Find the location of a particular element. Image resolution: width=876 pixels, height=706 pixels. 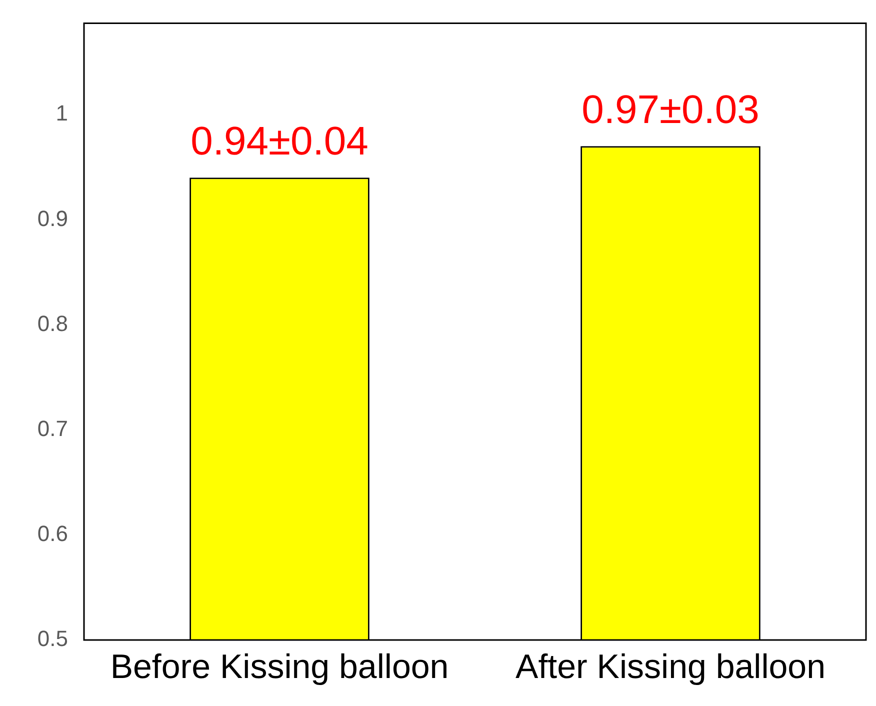

y-tick-label: 1 is located at coordinates (62, 113).